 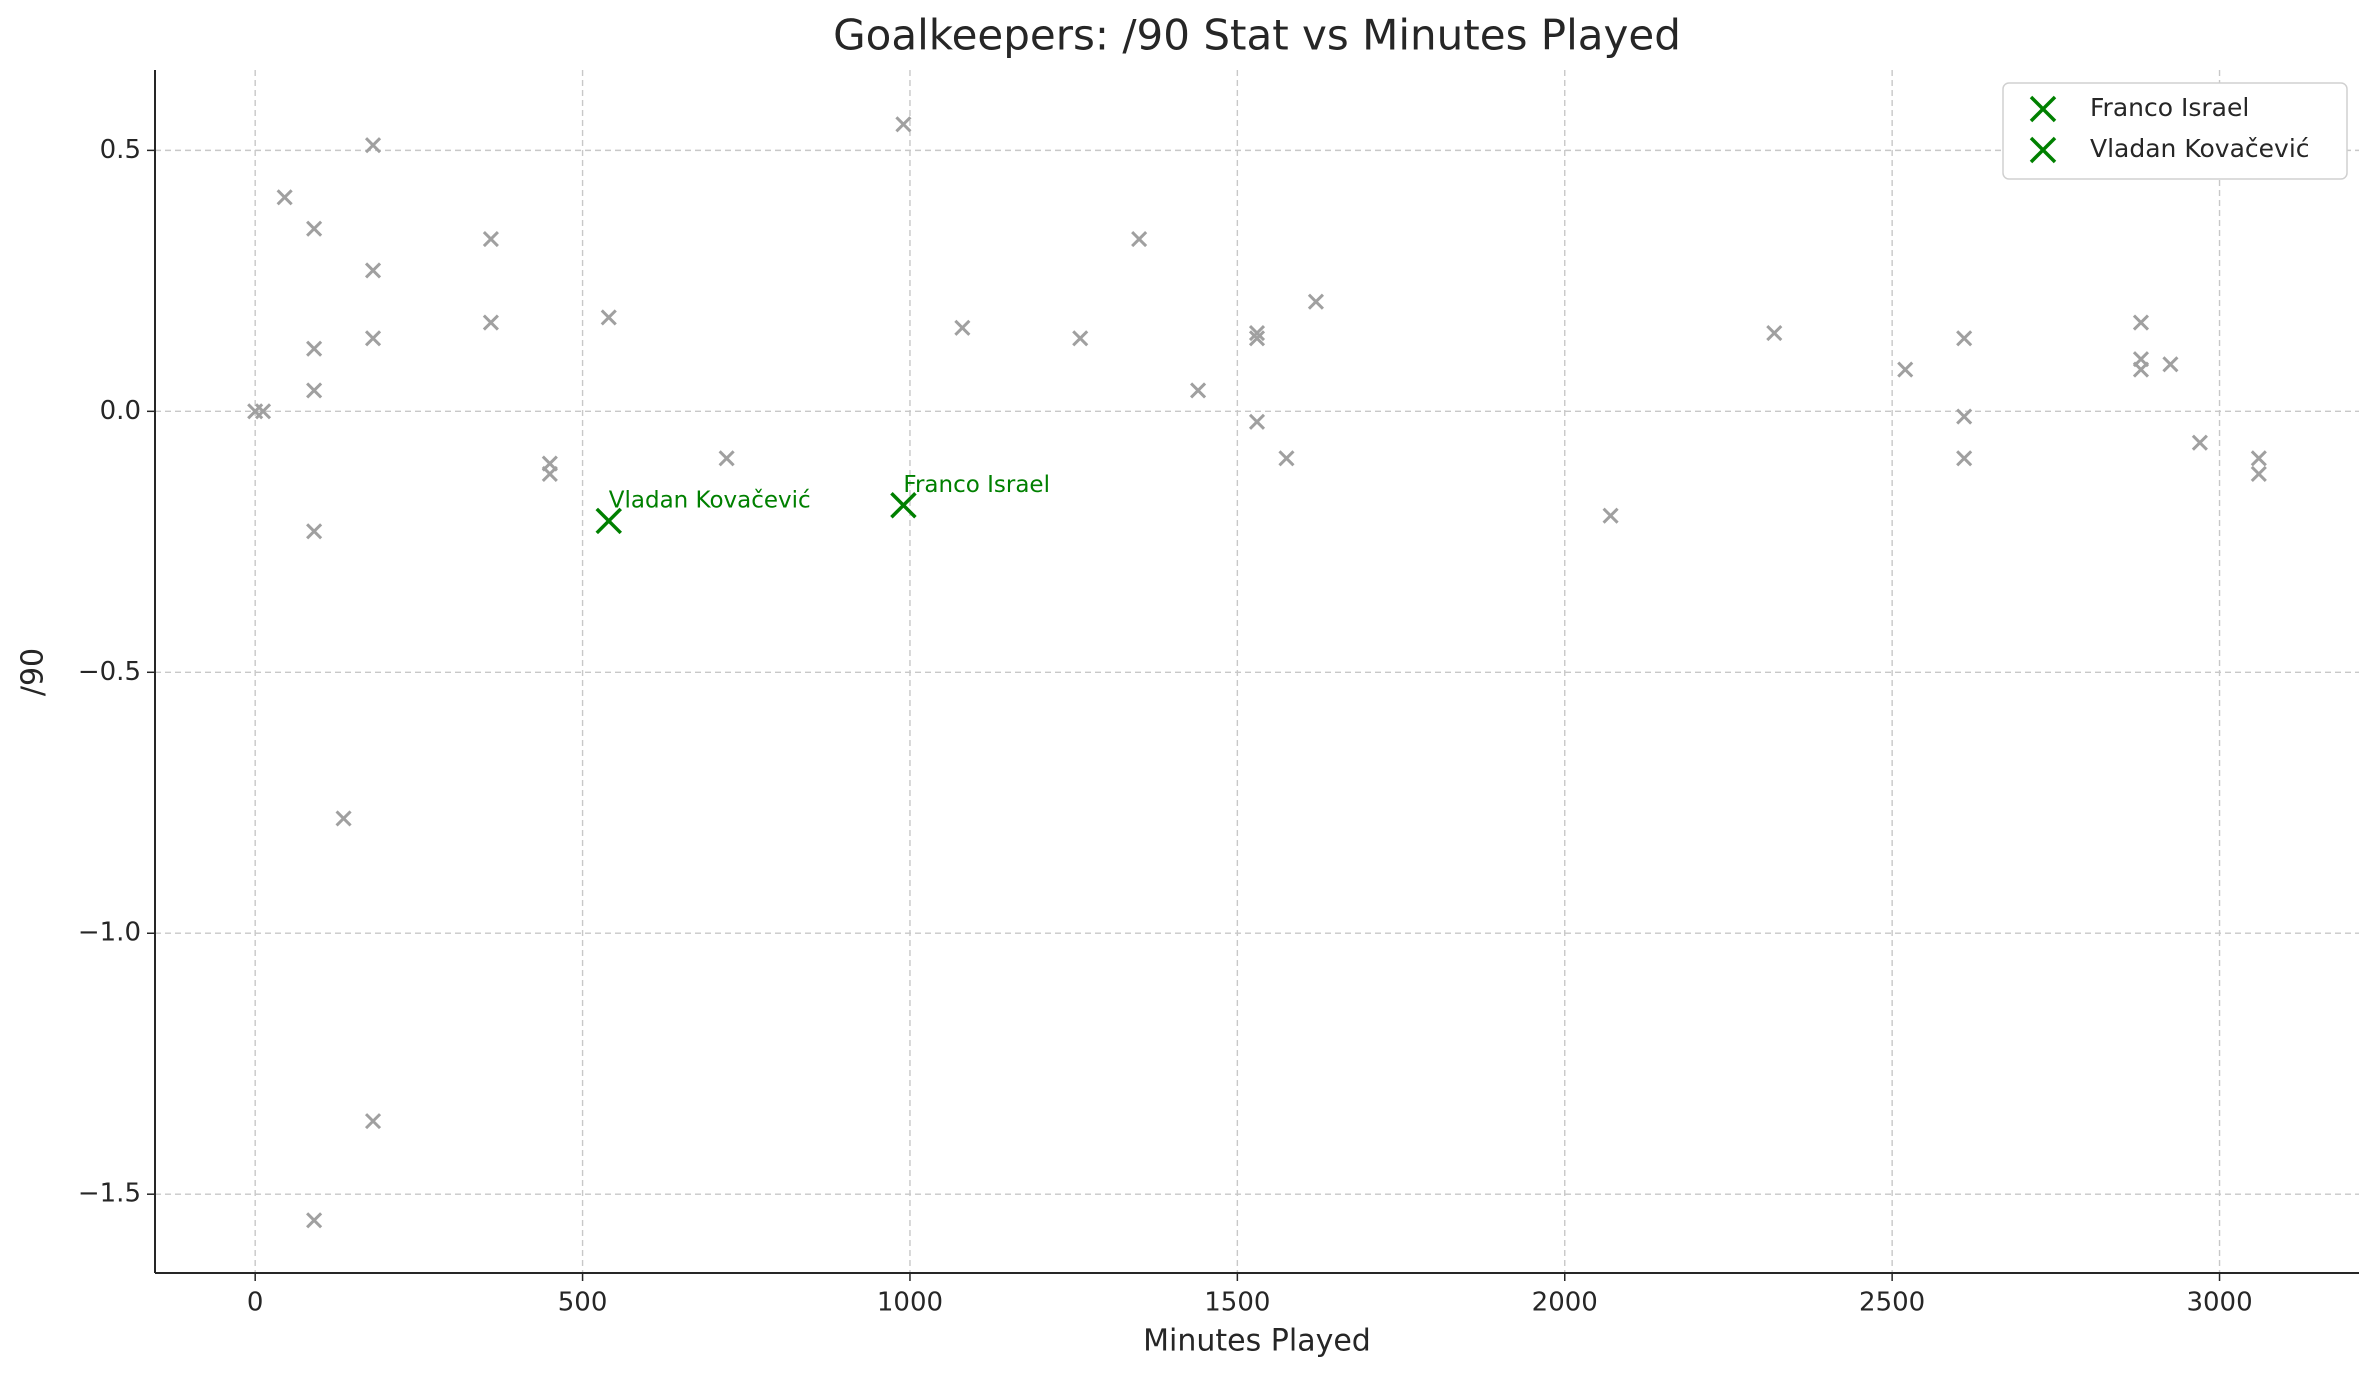 What do you see at coordinates (910, 1303) in the screenshot?
I see `x-tick-label: 1000` at bounding box center [910, 1303].